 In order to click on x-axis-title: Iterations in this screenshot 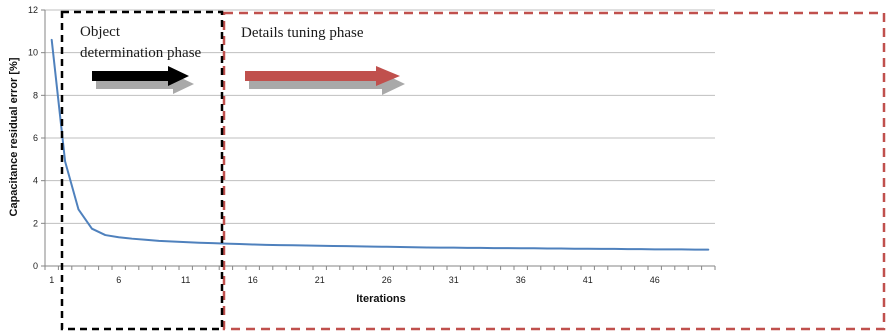, I will do `click(381, 299)`.